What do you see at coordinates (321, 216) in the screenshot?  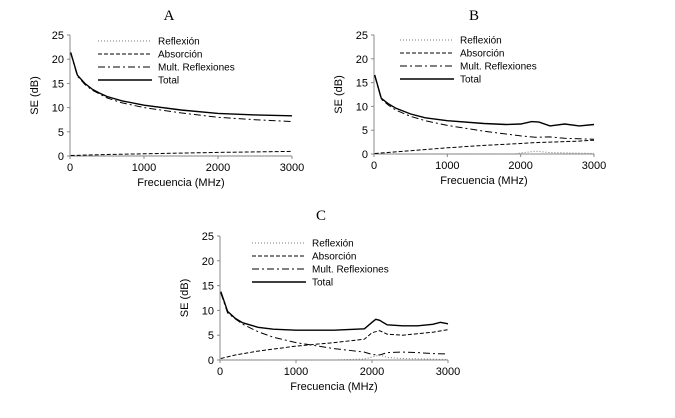 I see `panel-label: C` at bounding box center [321, 216].